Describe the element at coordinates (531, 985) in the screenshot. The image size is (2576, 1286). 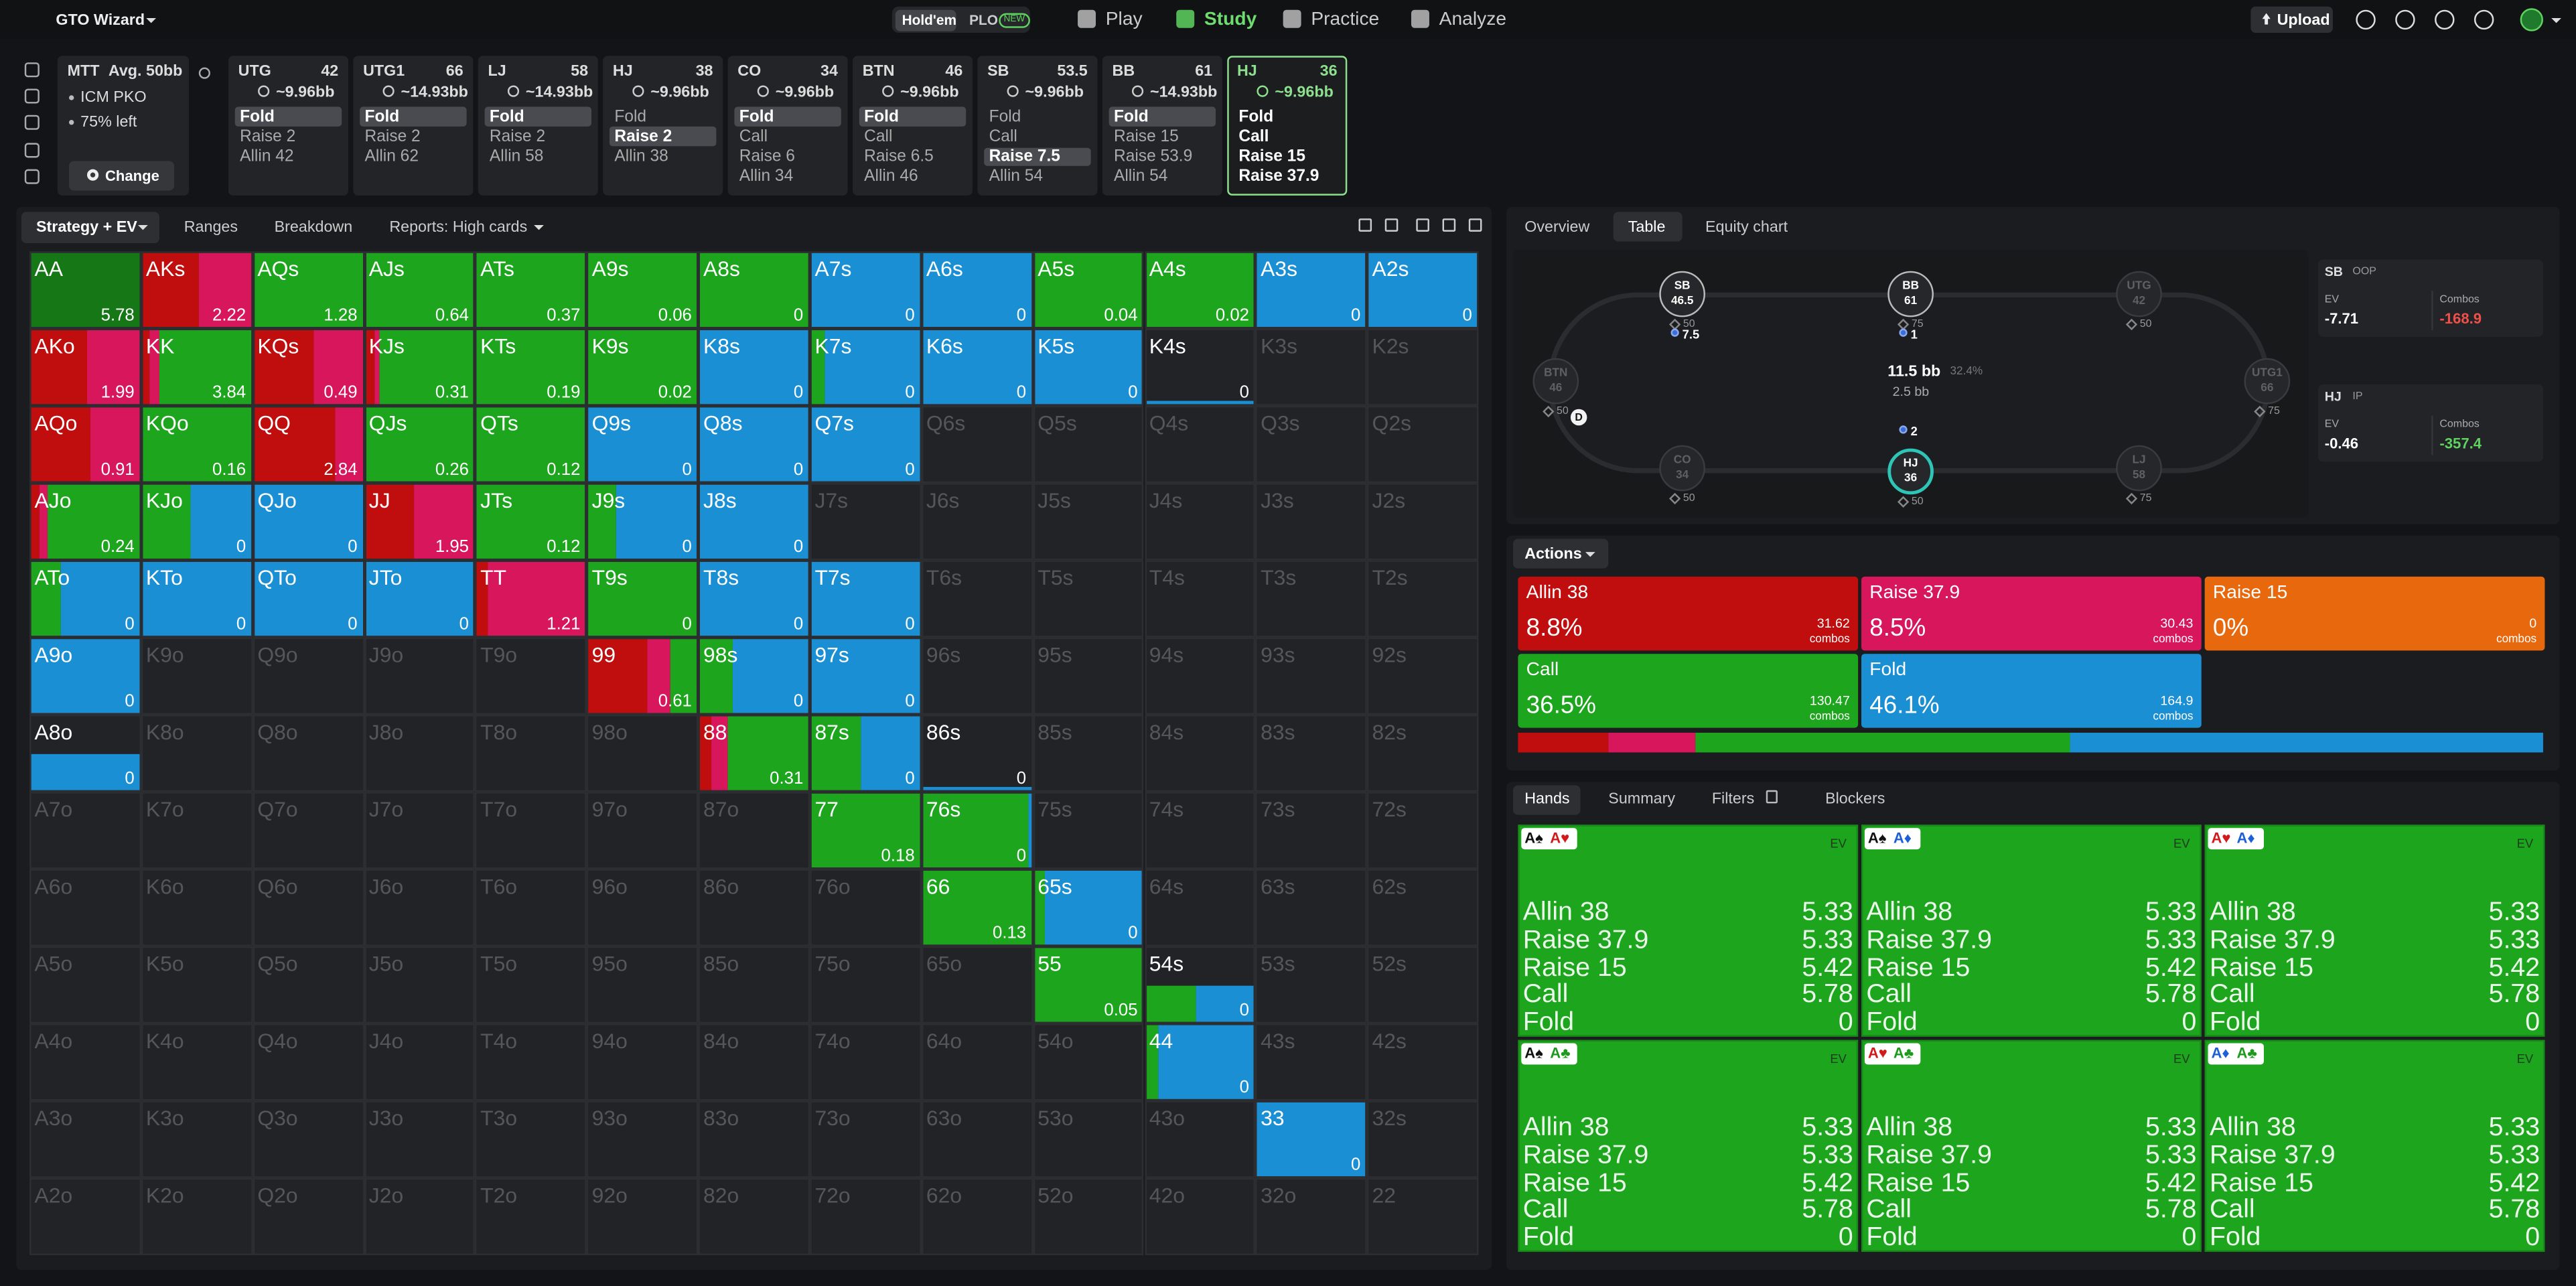
I see `hand-cell: T5o` at that location.